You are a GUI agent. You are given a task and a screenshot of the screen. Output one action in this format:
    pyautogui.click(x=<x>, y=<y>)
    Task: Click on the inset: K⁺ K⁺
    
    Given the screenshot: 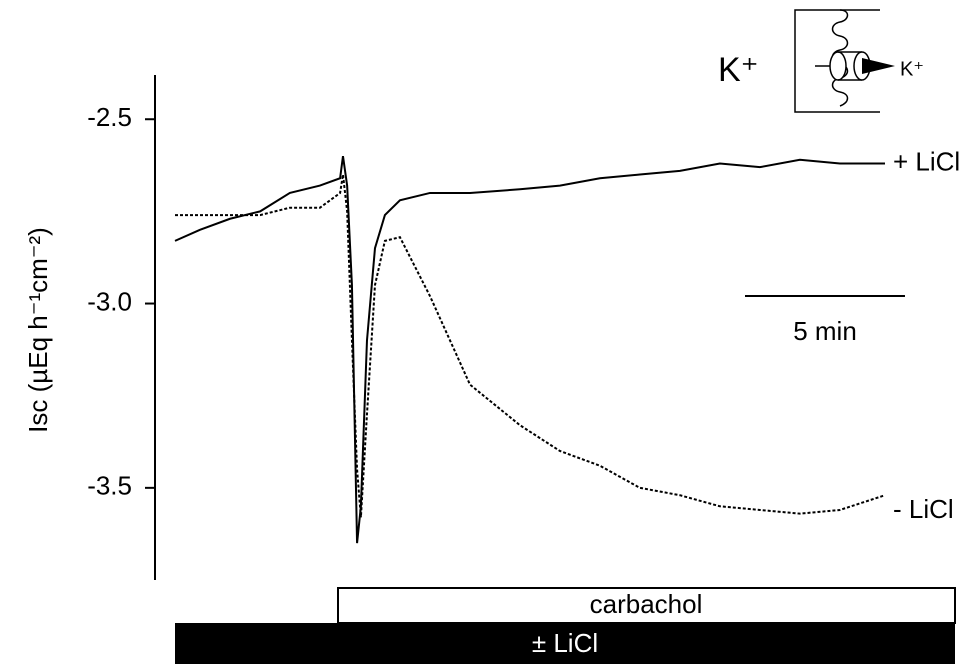 What is the action you would take?
    pyautogui.click(x=821, y=61)
    